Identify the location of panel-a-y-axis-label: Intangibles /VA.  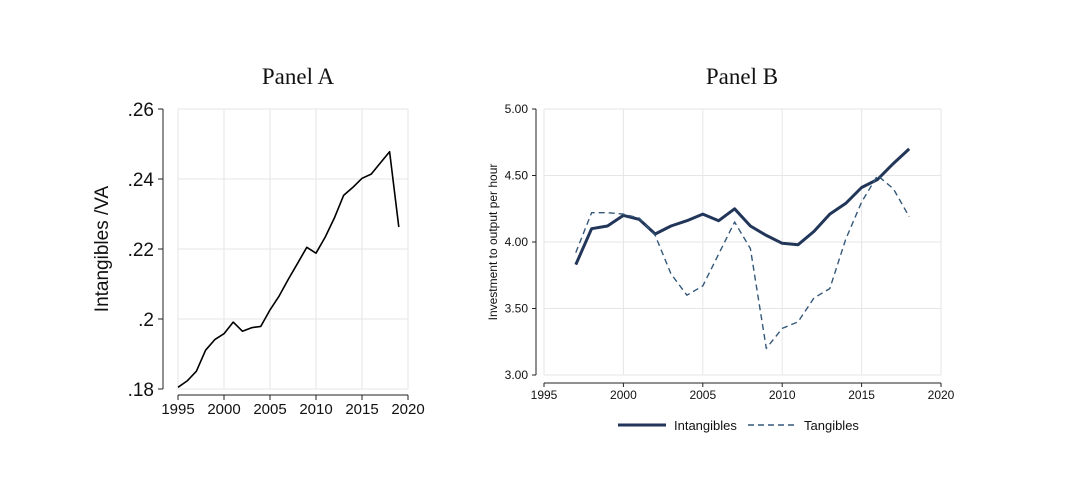
(102, 248).